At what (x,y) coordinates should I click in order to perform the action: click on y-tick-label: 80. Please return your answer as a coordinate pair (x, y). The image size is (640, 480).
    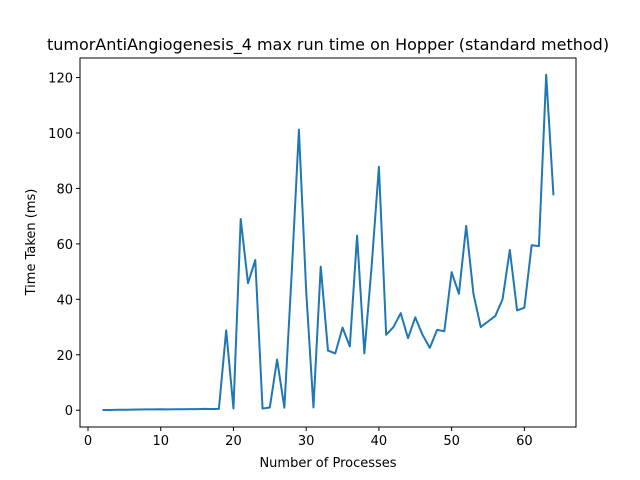
    Looking at the image, I should click on (64, 189).